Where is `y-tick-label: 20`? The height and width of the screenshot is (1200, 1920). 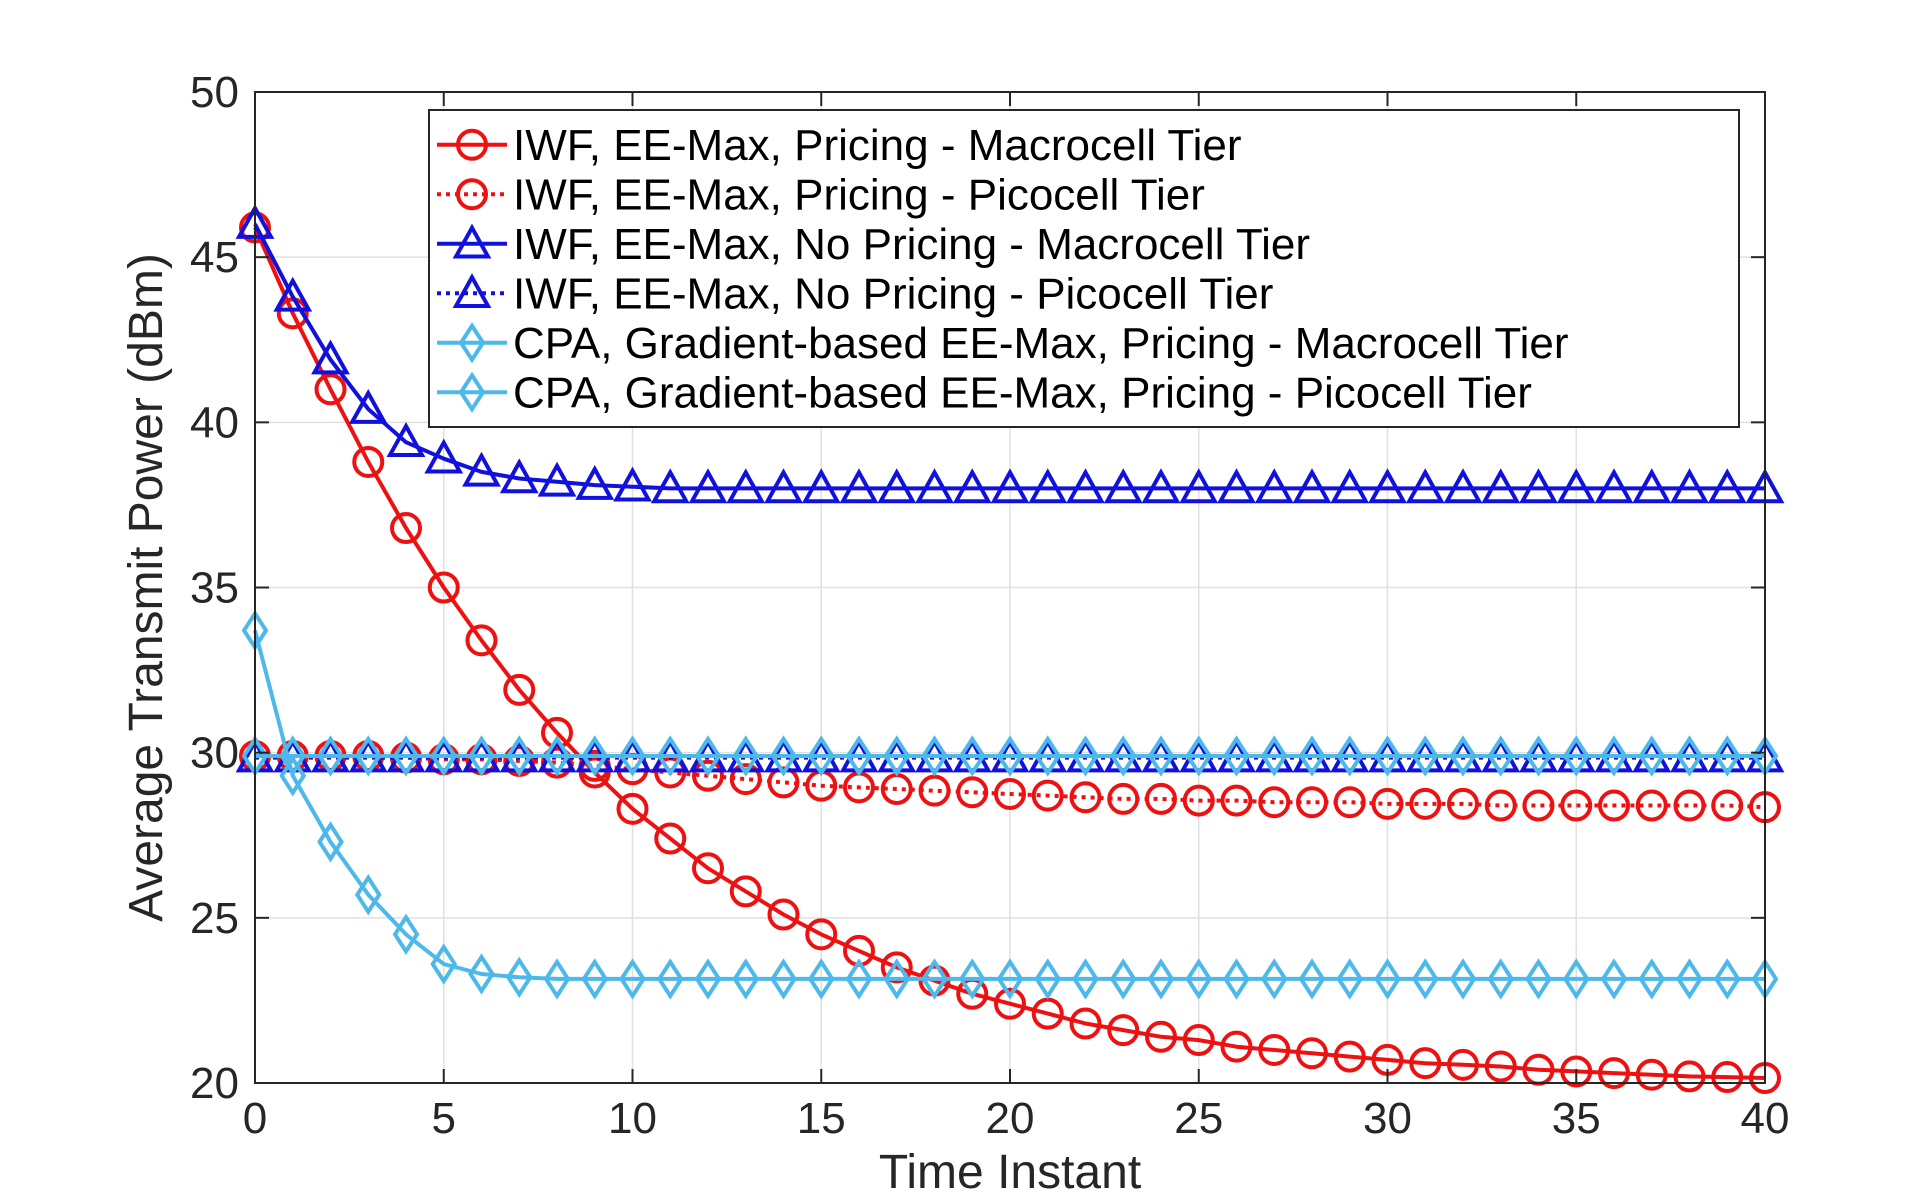 y-tick-label: 20 is located at coordinates (214, 1083).